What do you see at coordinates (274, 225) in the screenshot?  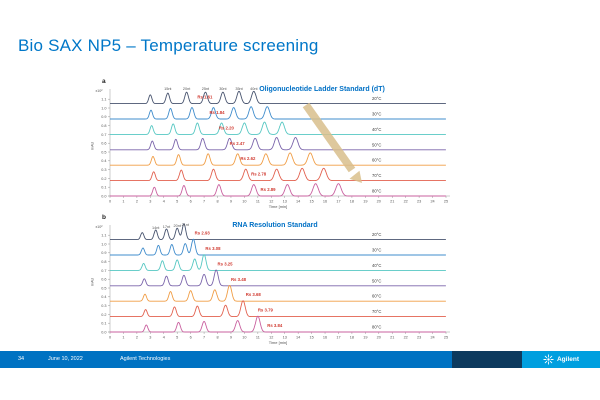 I see `svg-text: RNA Resolution Standard` at bounding box center [274, 225].